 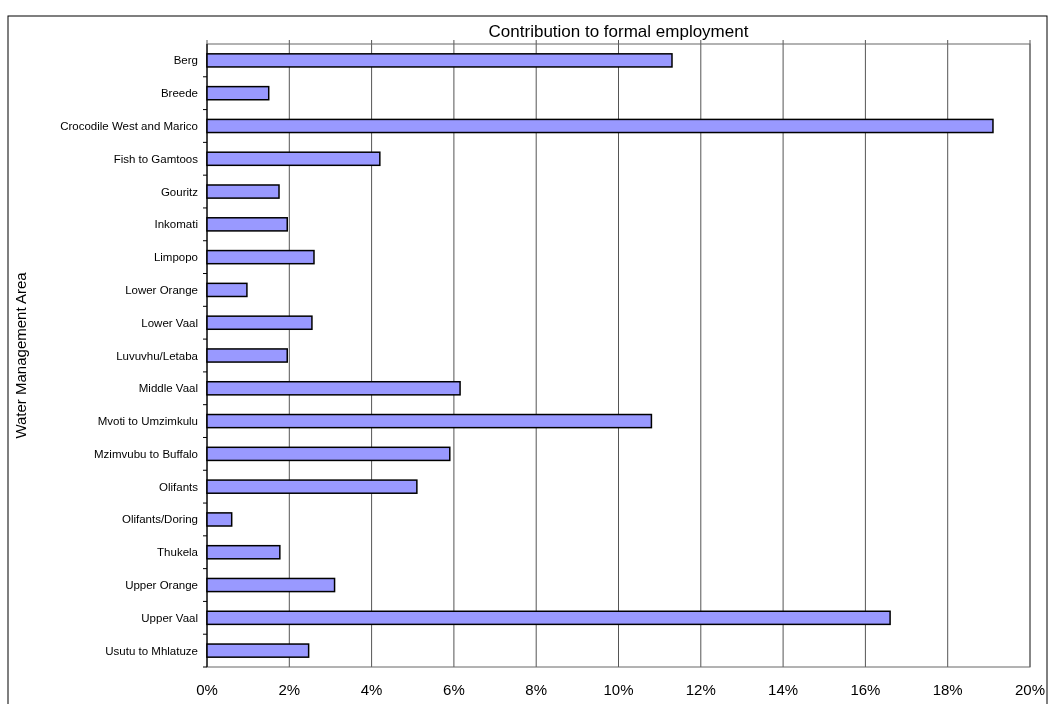 I want to click on x-tick-label: 20%, so click(x=1030, y=689).